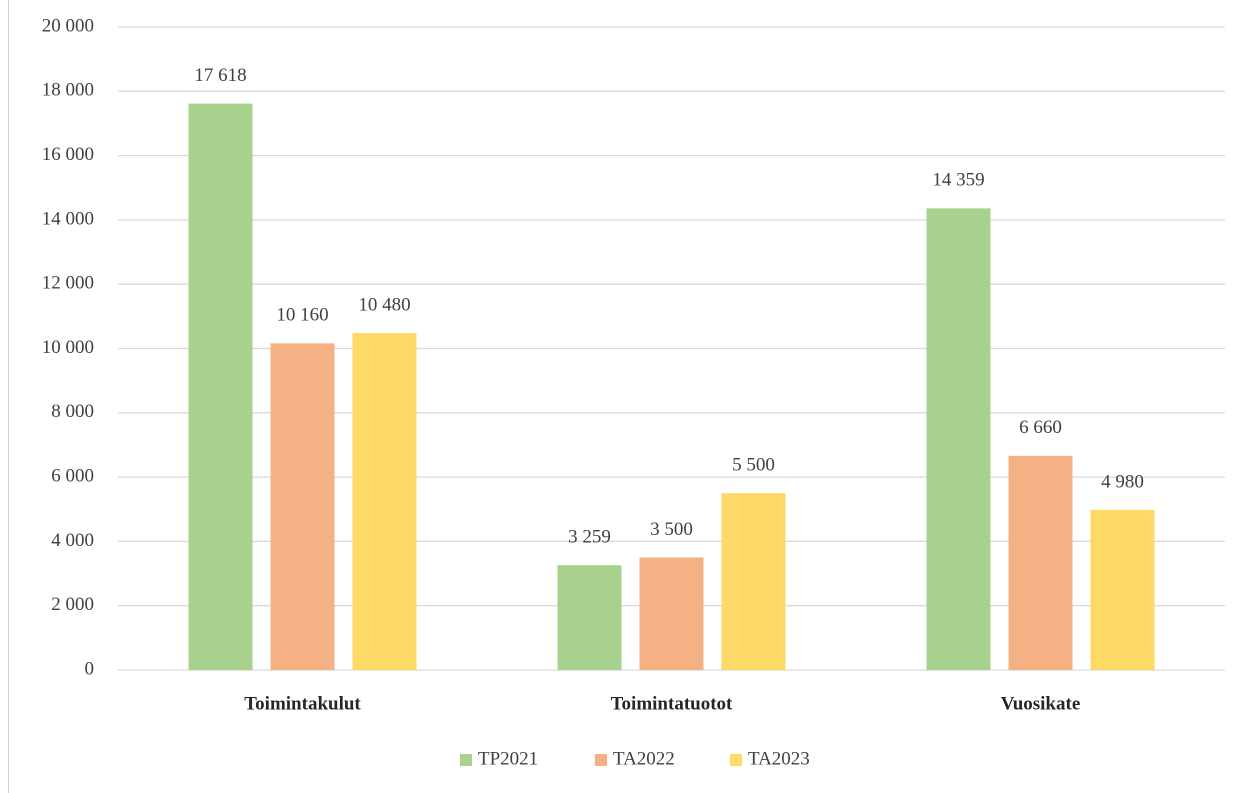  Describe the element at coordinates (958, 180) in the screenshot. I see `data-label: 14 359` at that location.